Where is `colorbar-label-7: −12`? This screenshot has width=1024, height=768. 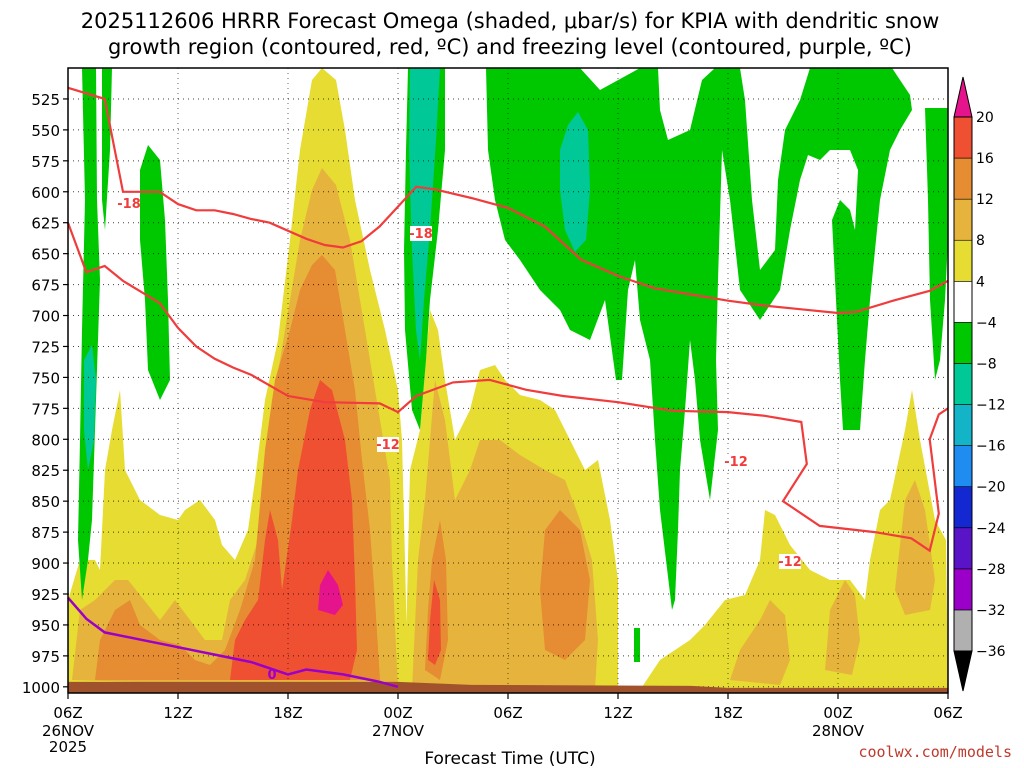
colorbar-label-7: −12 is located at coordinates (991, 406).